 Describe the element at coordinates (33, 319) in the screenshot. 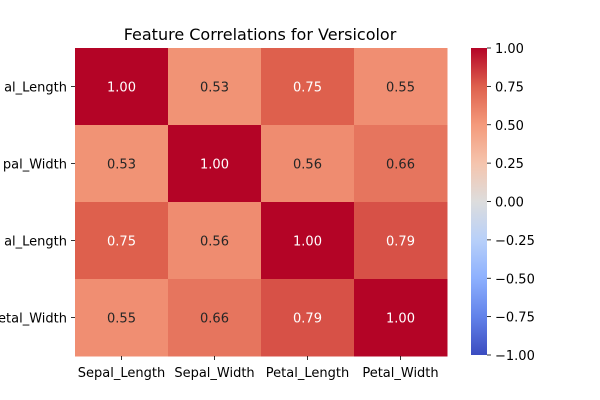

I see `y-tick-label: etal_Width` at that location.